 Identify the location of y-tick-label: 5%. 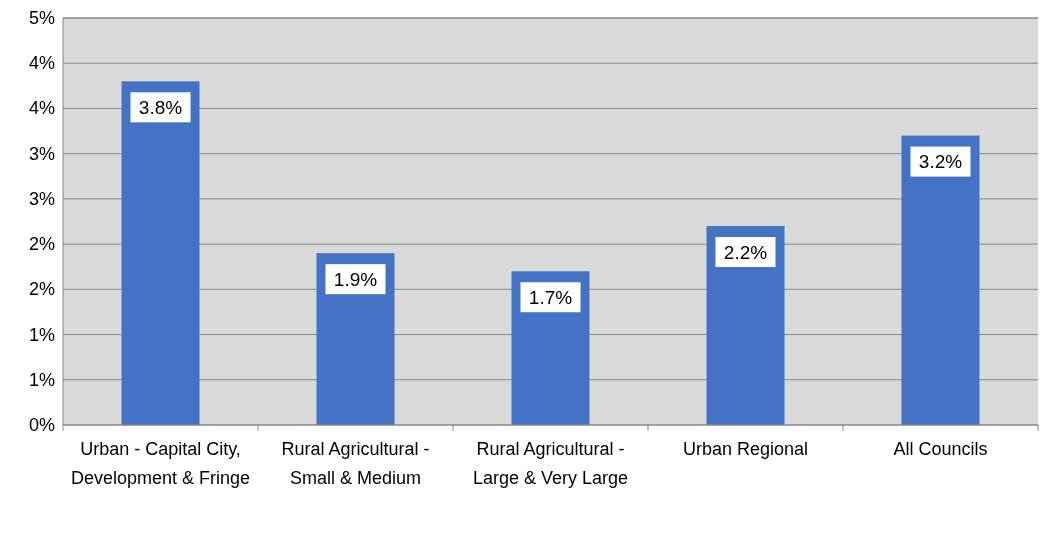
(41, 18).